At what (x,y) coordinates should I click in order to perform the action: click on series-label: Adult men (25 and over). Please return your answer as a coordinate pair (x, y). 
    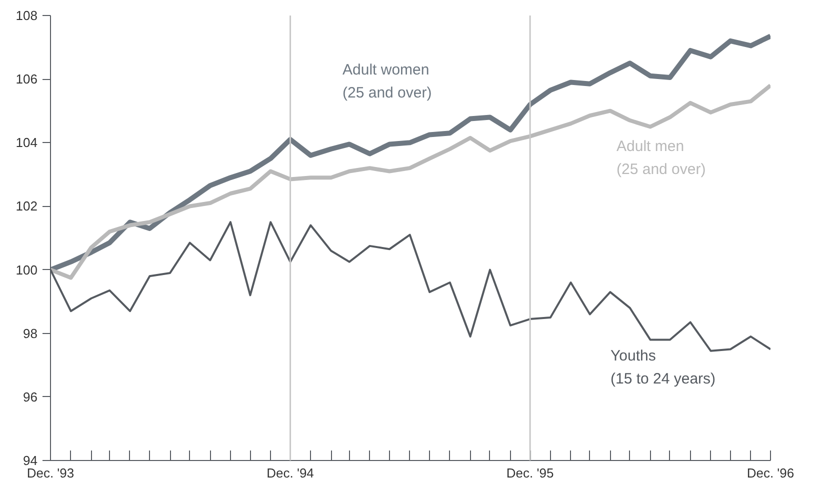
    Looking at the image, I should click on (661, 158).